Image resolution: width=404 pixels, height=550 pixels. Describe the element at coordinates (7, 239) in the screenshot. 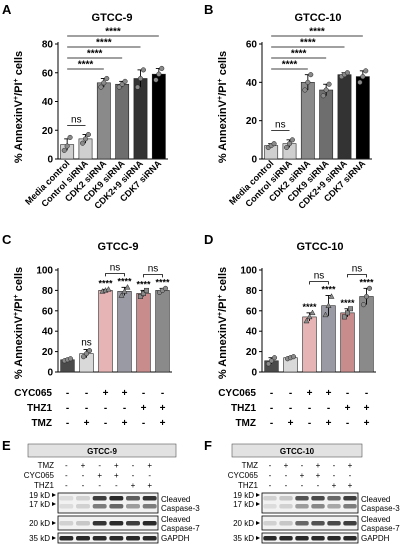

I see `panel-label-c: C` at that location.